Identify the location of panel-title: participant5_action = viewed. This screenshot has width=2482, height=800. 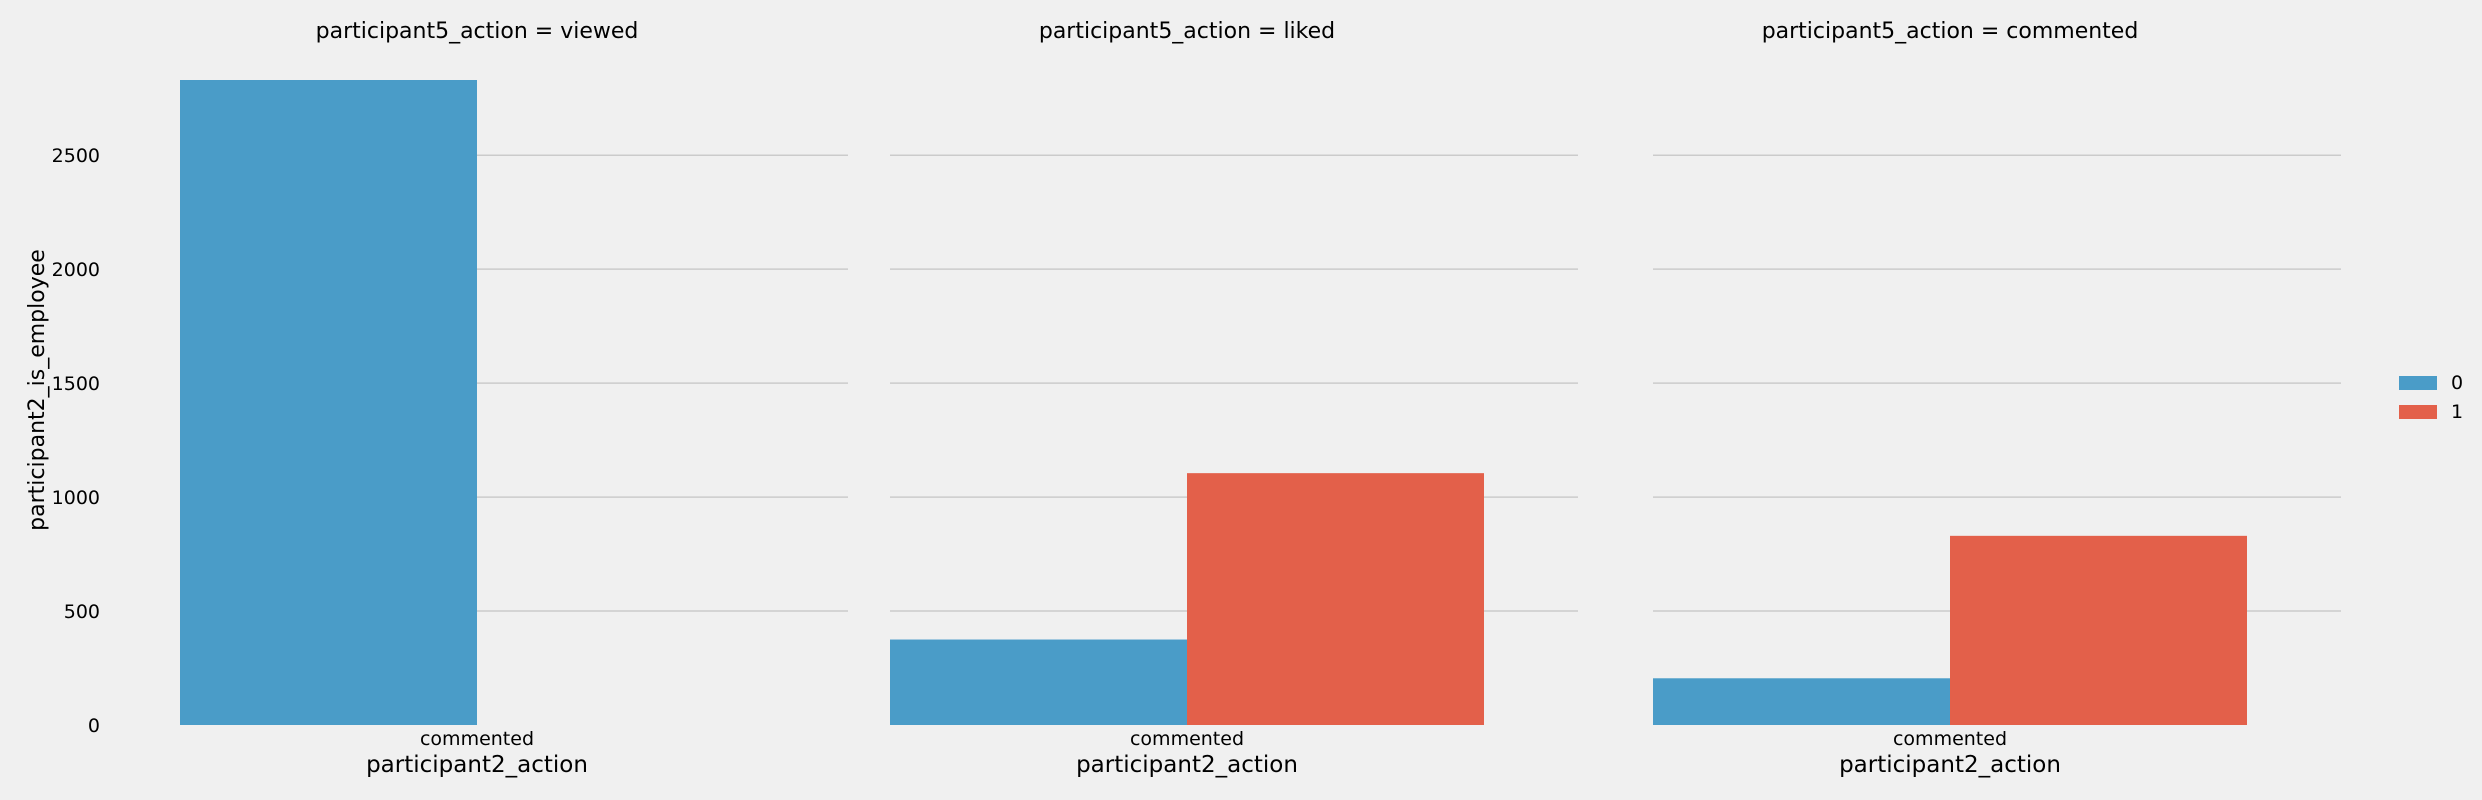
(477, 31).